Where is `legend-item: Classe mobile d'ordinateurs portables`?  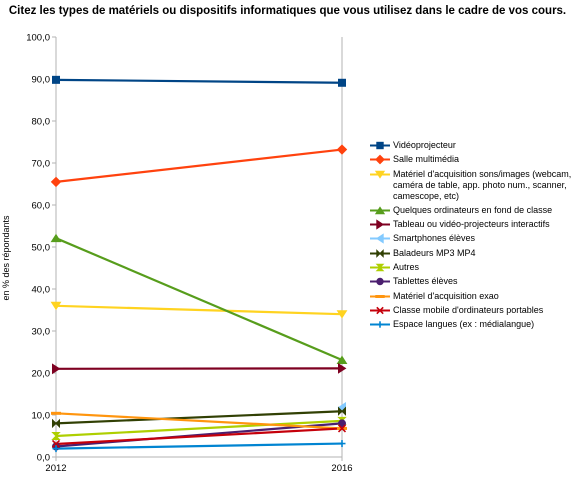 legend-item: Classe mobile d'ordinateurs portables is located at coordinates (472, 310).